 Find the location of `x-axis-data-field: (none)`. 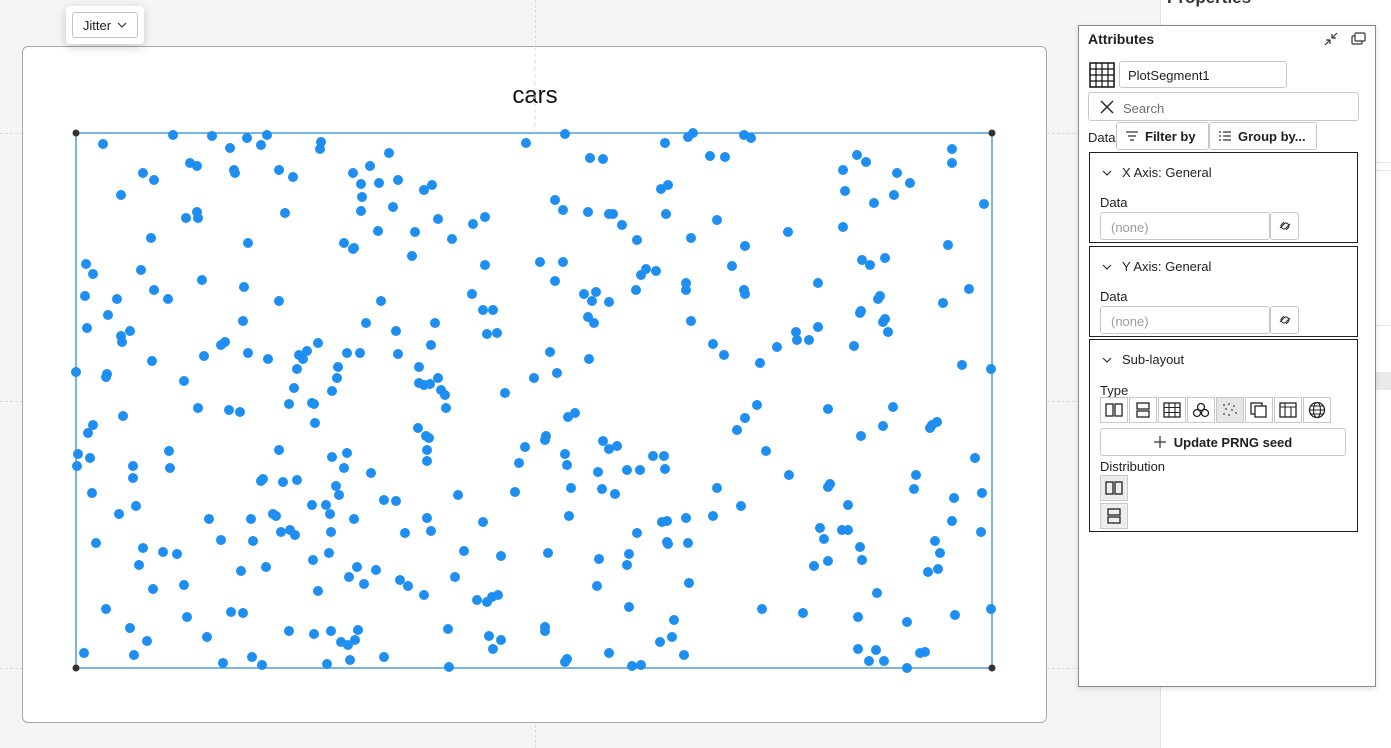

x-axis-data-field: (none) is located at coordinates (1185, 226).